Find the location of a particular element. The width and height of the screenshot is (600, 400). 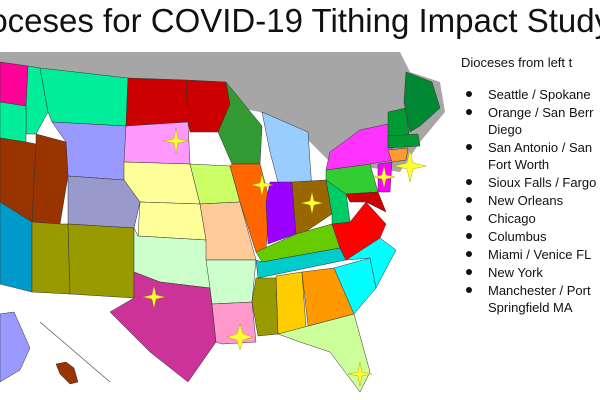

state-texas is located at coordinates (163, 327).